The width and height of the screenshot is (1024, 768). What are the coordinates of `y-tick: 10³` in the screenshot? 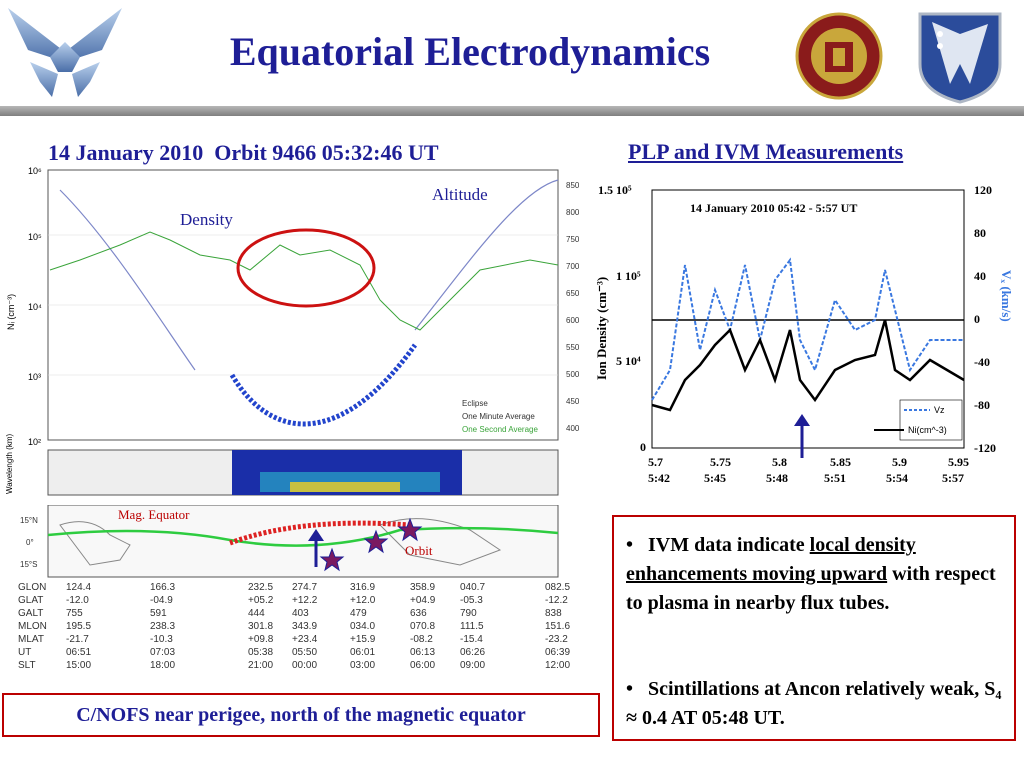 It's located at (34, 377).